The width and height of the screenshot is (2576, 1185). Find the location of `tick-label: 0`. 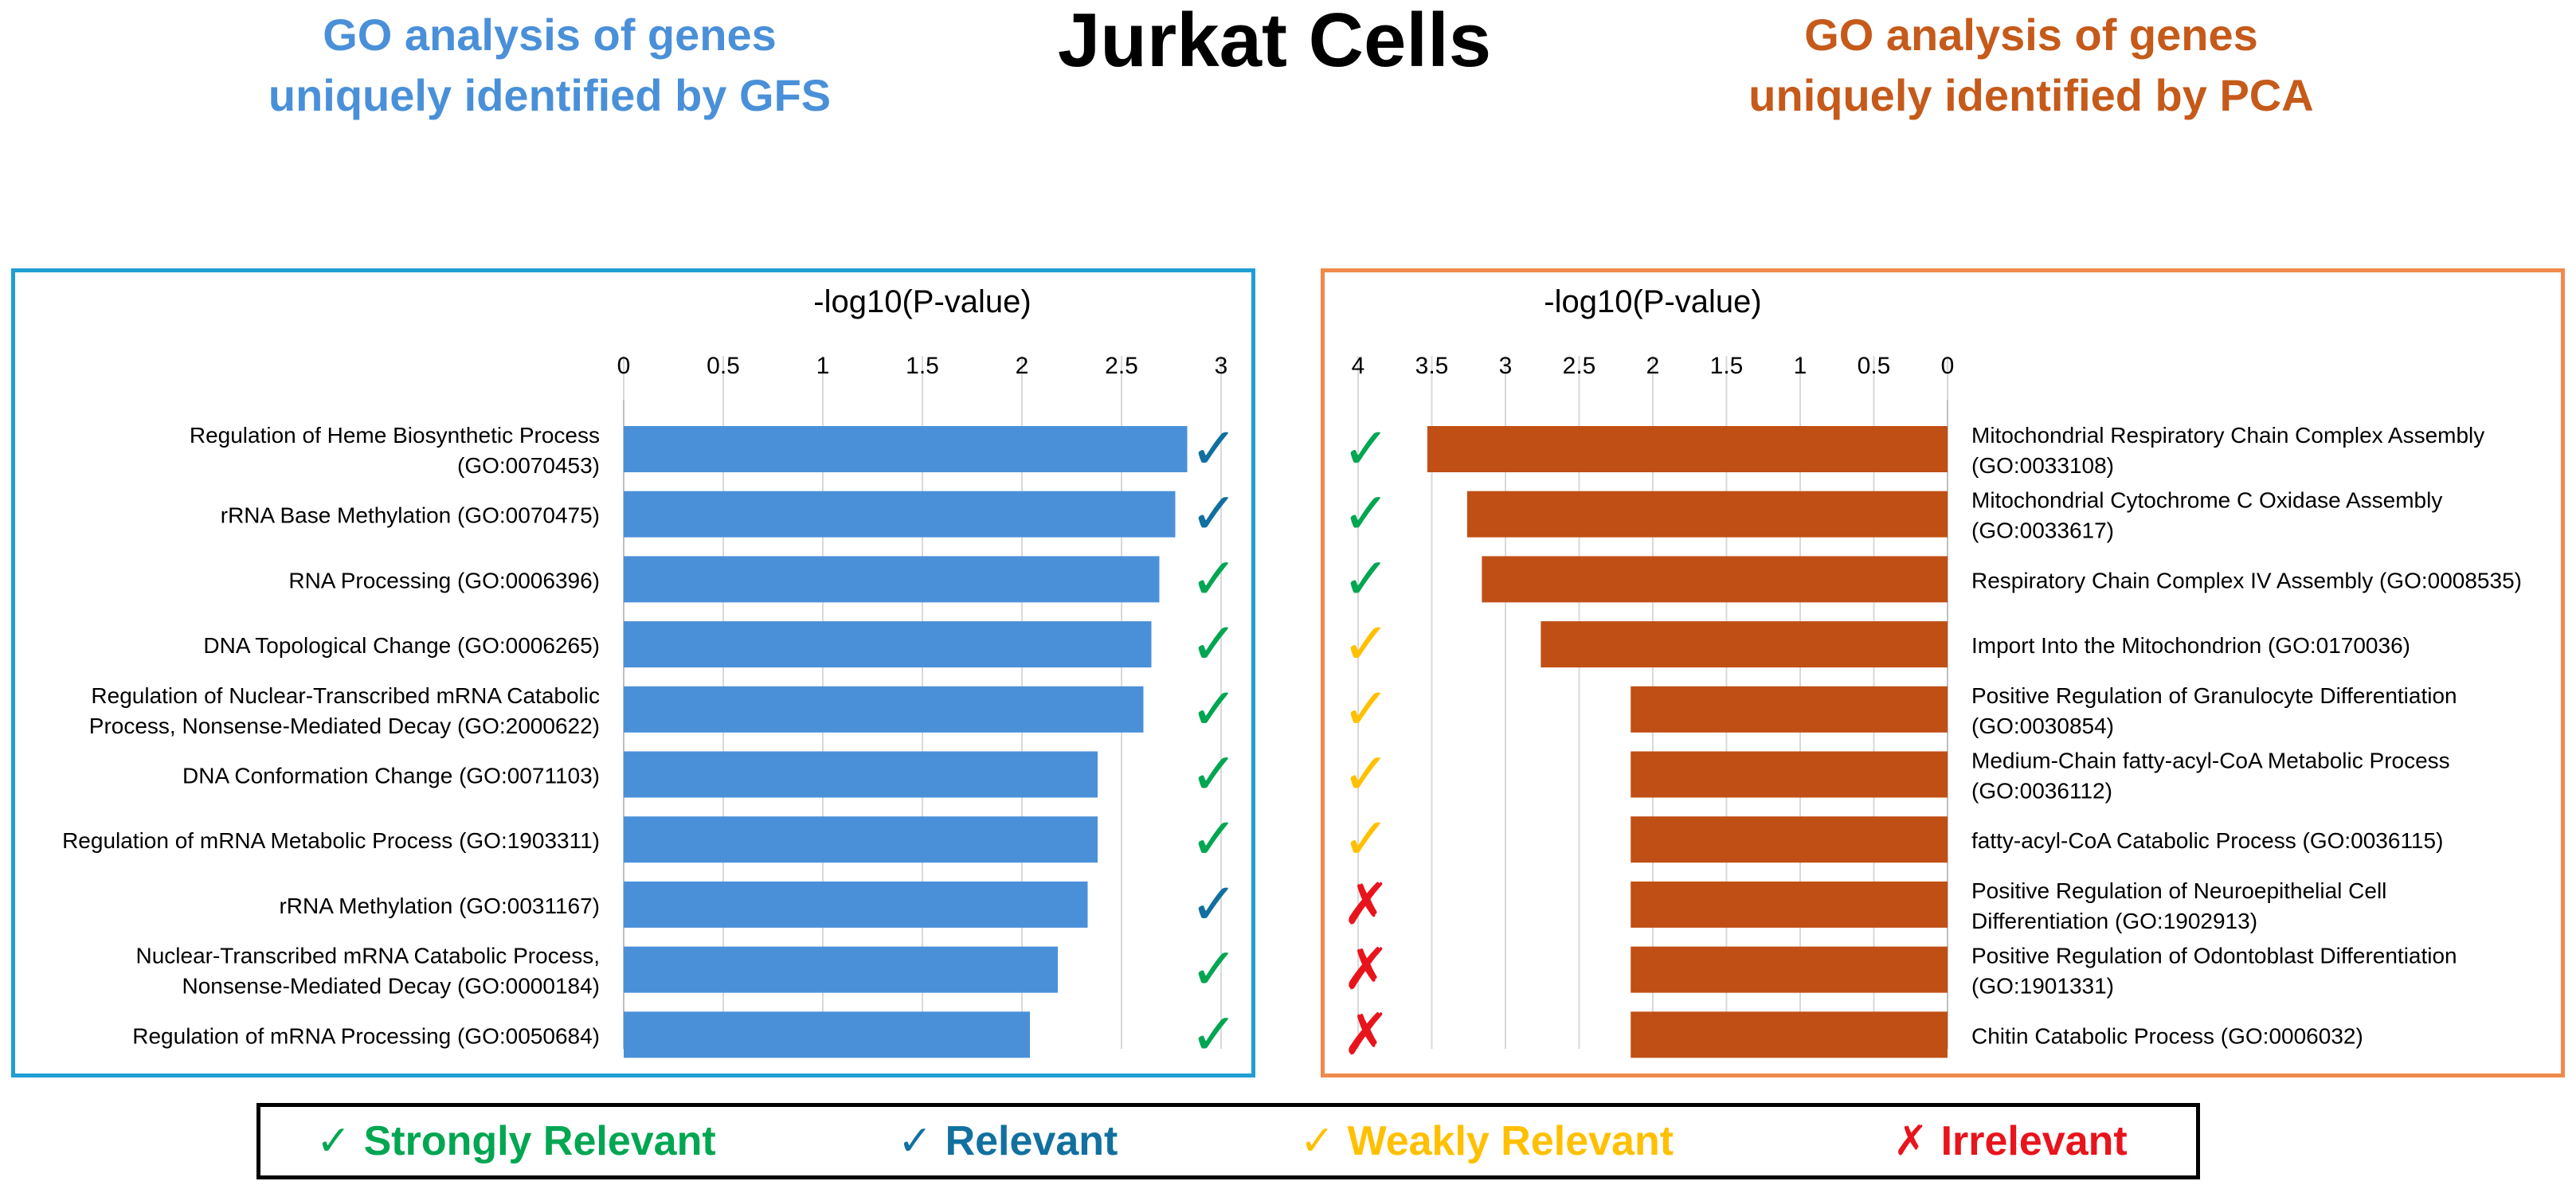

tick-label: 0 is located at coordinates (1948, 366).